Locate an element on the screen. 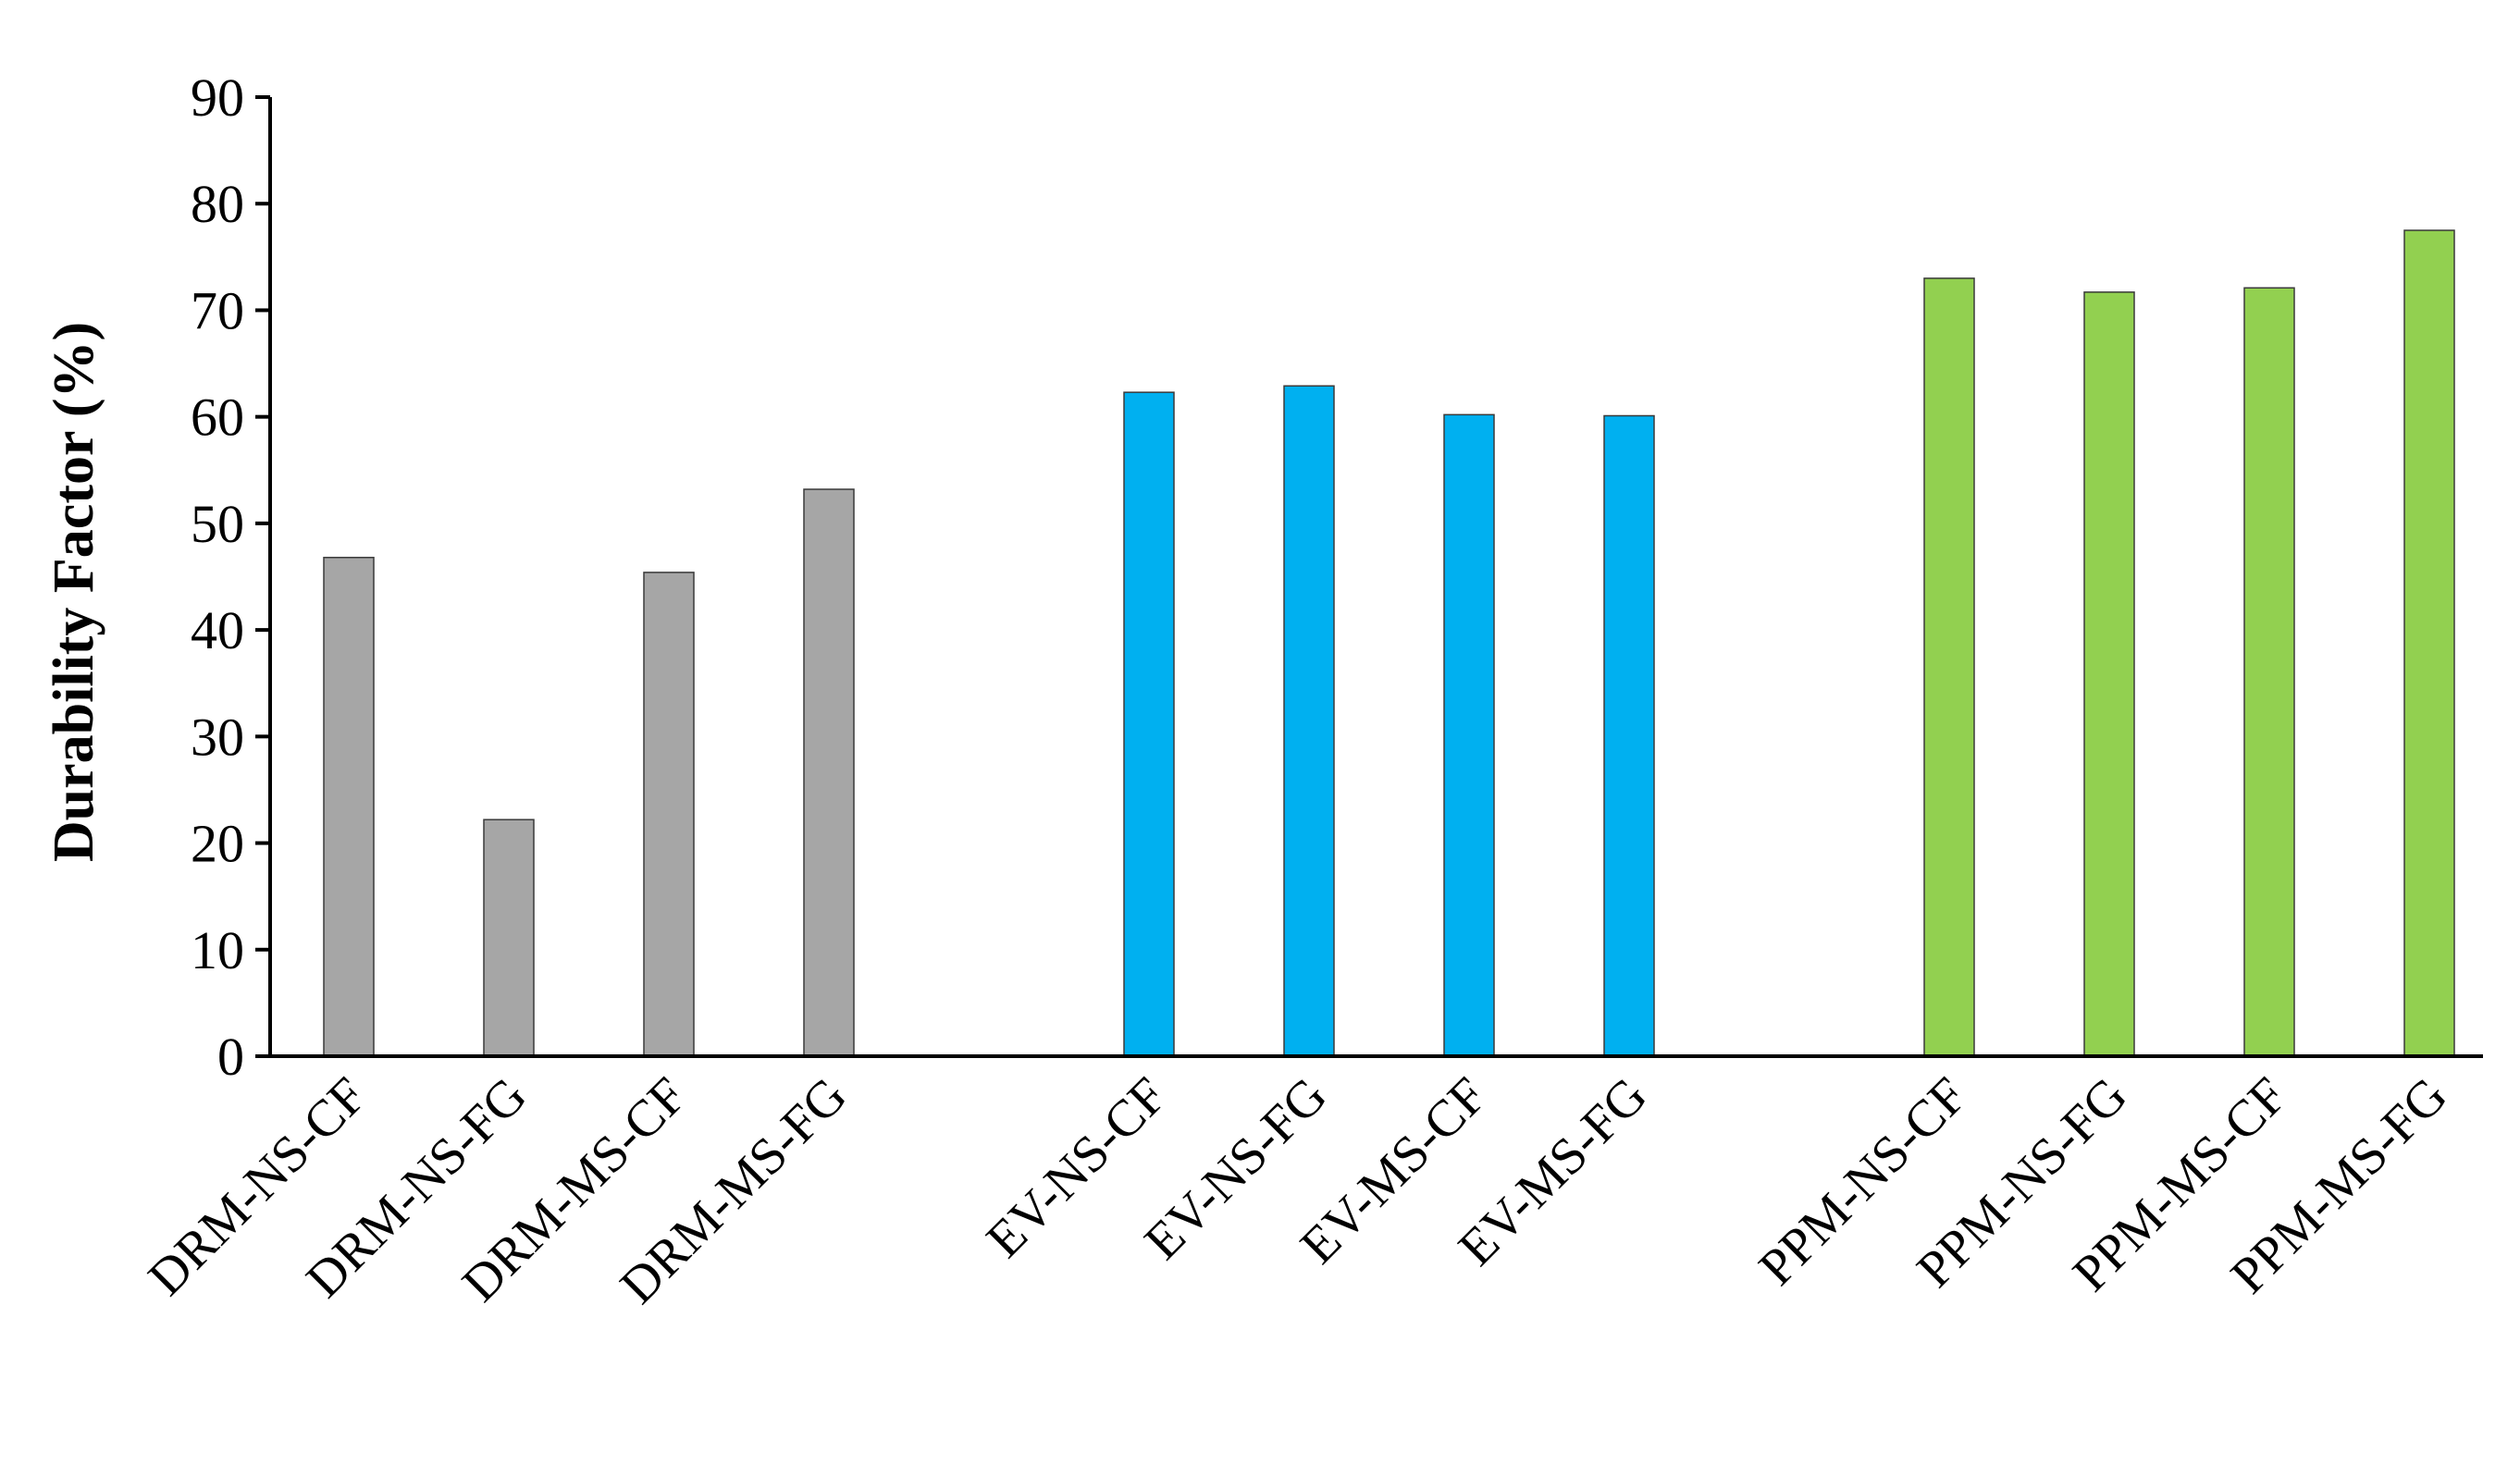 This screenshot has width=2520, height=1465. bar-drm-ns-fg is located at coordinates (509, 938).